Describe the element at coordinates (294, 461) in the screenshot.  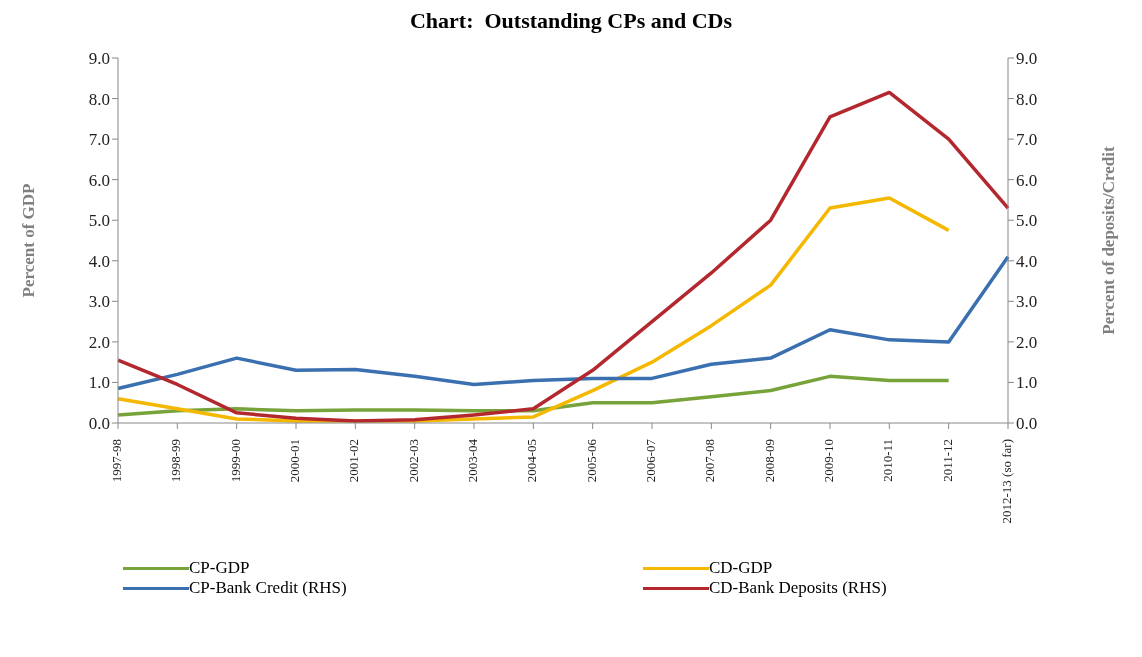
I see `x-tick-label: 2000-01` at that location.